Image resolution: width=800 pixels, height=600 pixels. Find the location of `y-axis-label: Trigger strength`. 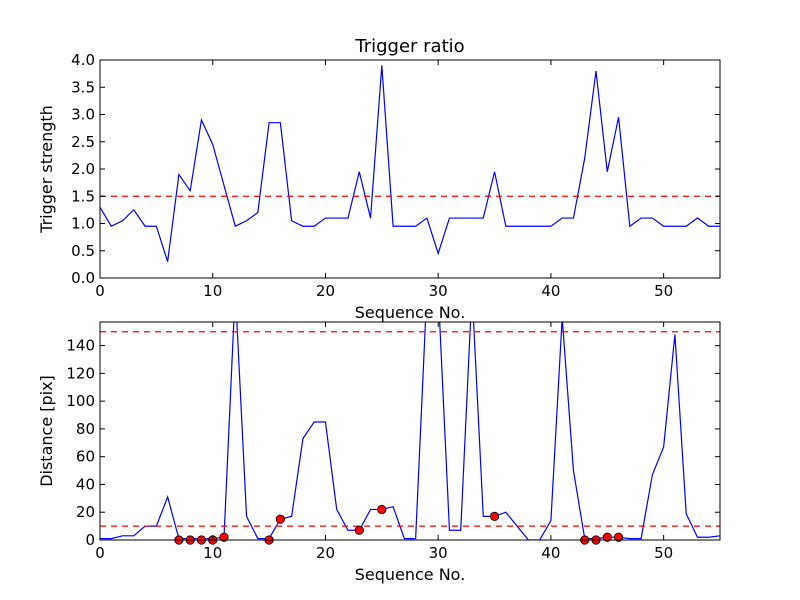

y-axis-label: Trigger strength is located at coordinates (46, 169).